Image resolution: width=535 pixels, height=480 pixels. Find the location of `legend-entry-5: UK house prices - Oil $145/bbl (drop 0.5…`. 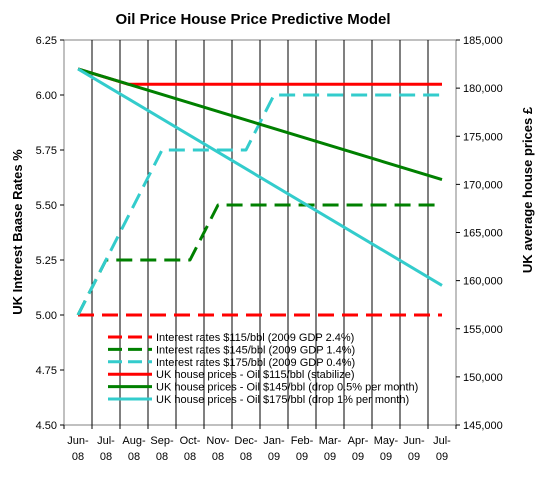

legend-entry-5: UK house prices - Oil $145/bbl (drop 0.5… is located at coordinates (287, 388).